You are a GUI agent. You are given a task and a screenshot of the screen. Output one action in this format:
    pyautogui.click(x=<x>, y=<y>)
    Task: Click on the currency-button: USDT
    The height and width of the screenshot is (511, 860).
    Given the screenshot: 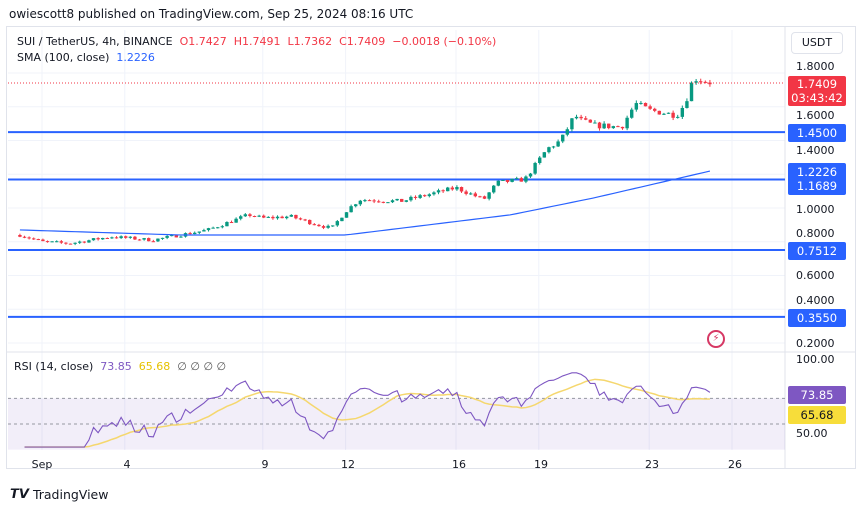 What is the action you would take?
    pyautogui.click(x=817, y=43)
    